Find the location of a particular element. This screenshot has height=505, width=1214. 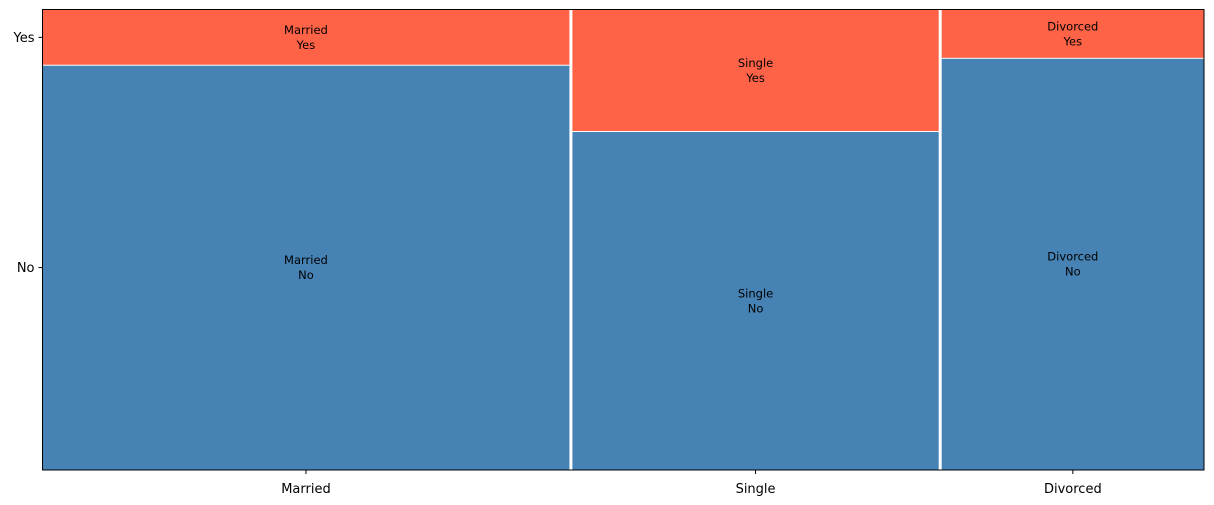

cell-label-divorced-no: Divorced No is located at coordinates (1072, 264).